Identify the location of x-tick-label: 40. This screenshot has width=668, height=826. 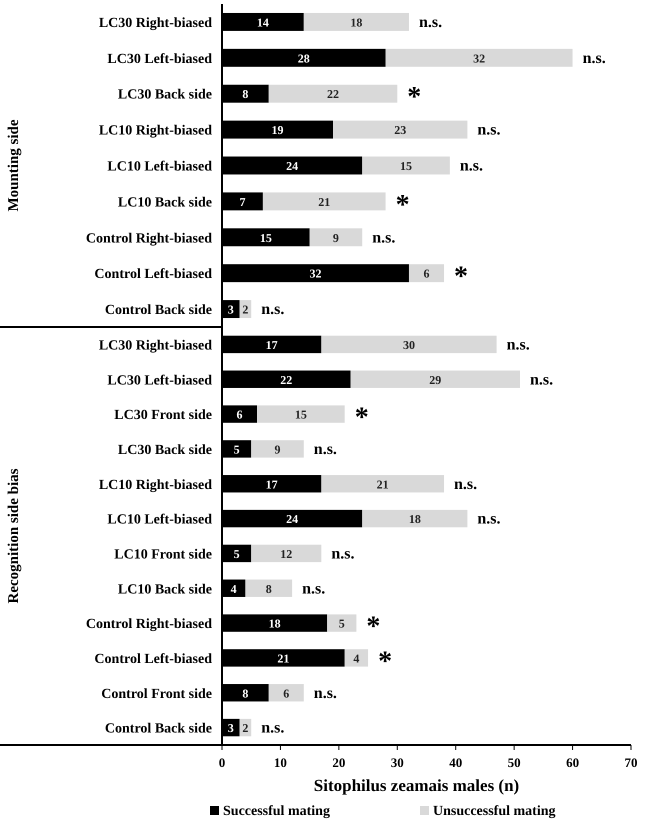
(455, 762).